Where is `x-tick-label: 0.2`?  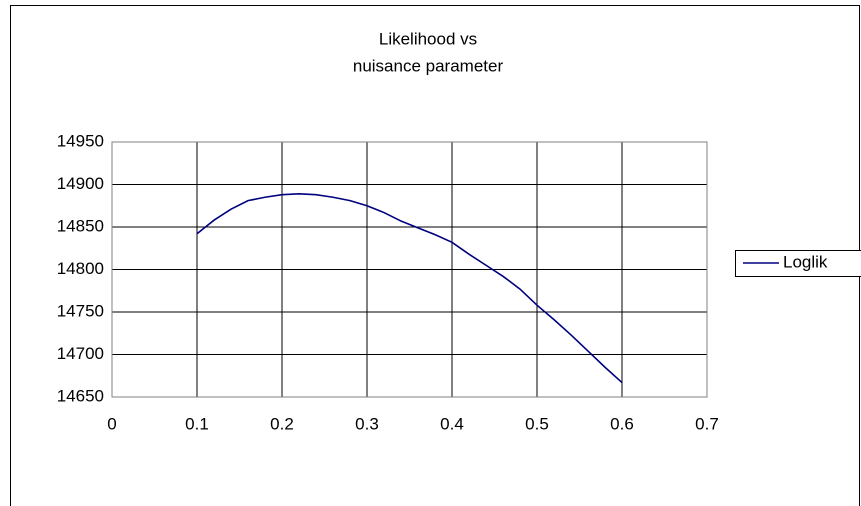
x-tick-label: 0.2 is located at coordinates (282, 423).